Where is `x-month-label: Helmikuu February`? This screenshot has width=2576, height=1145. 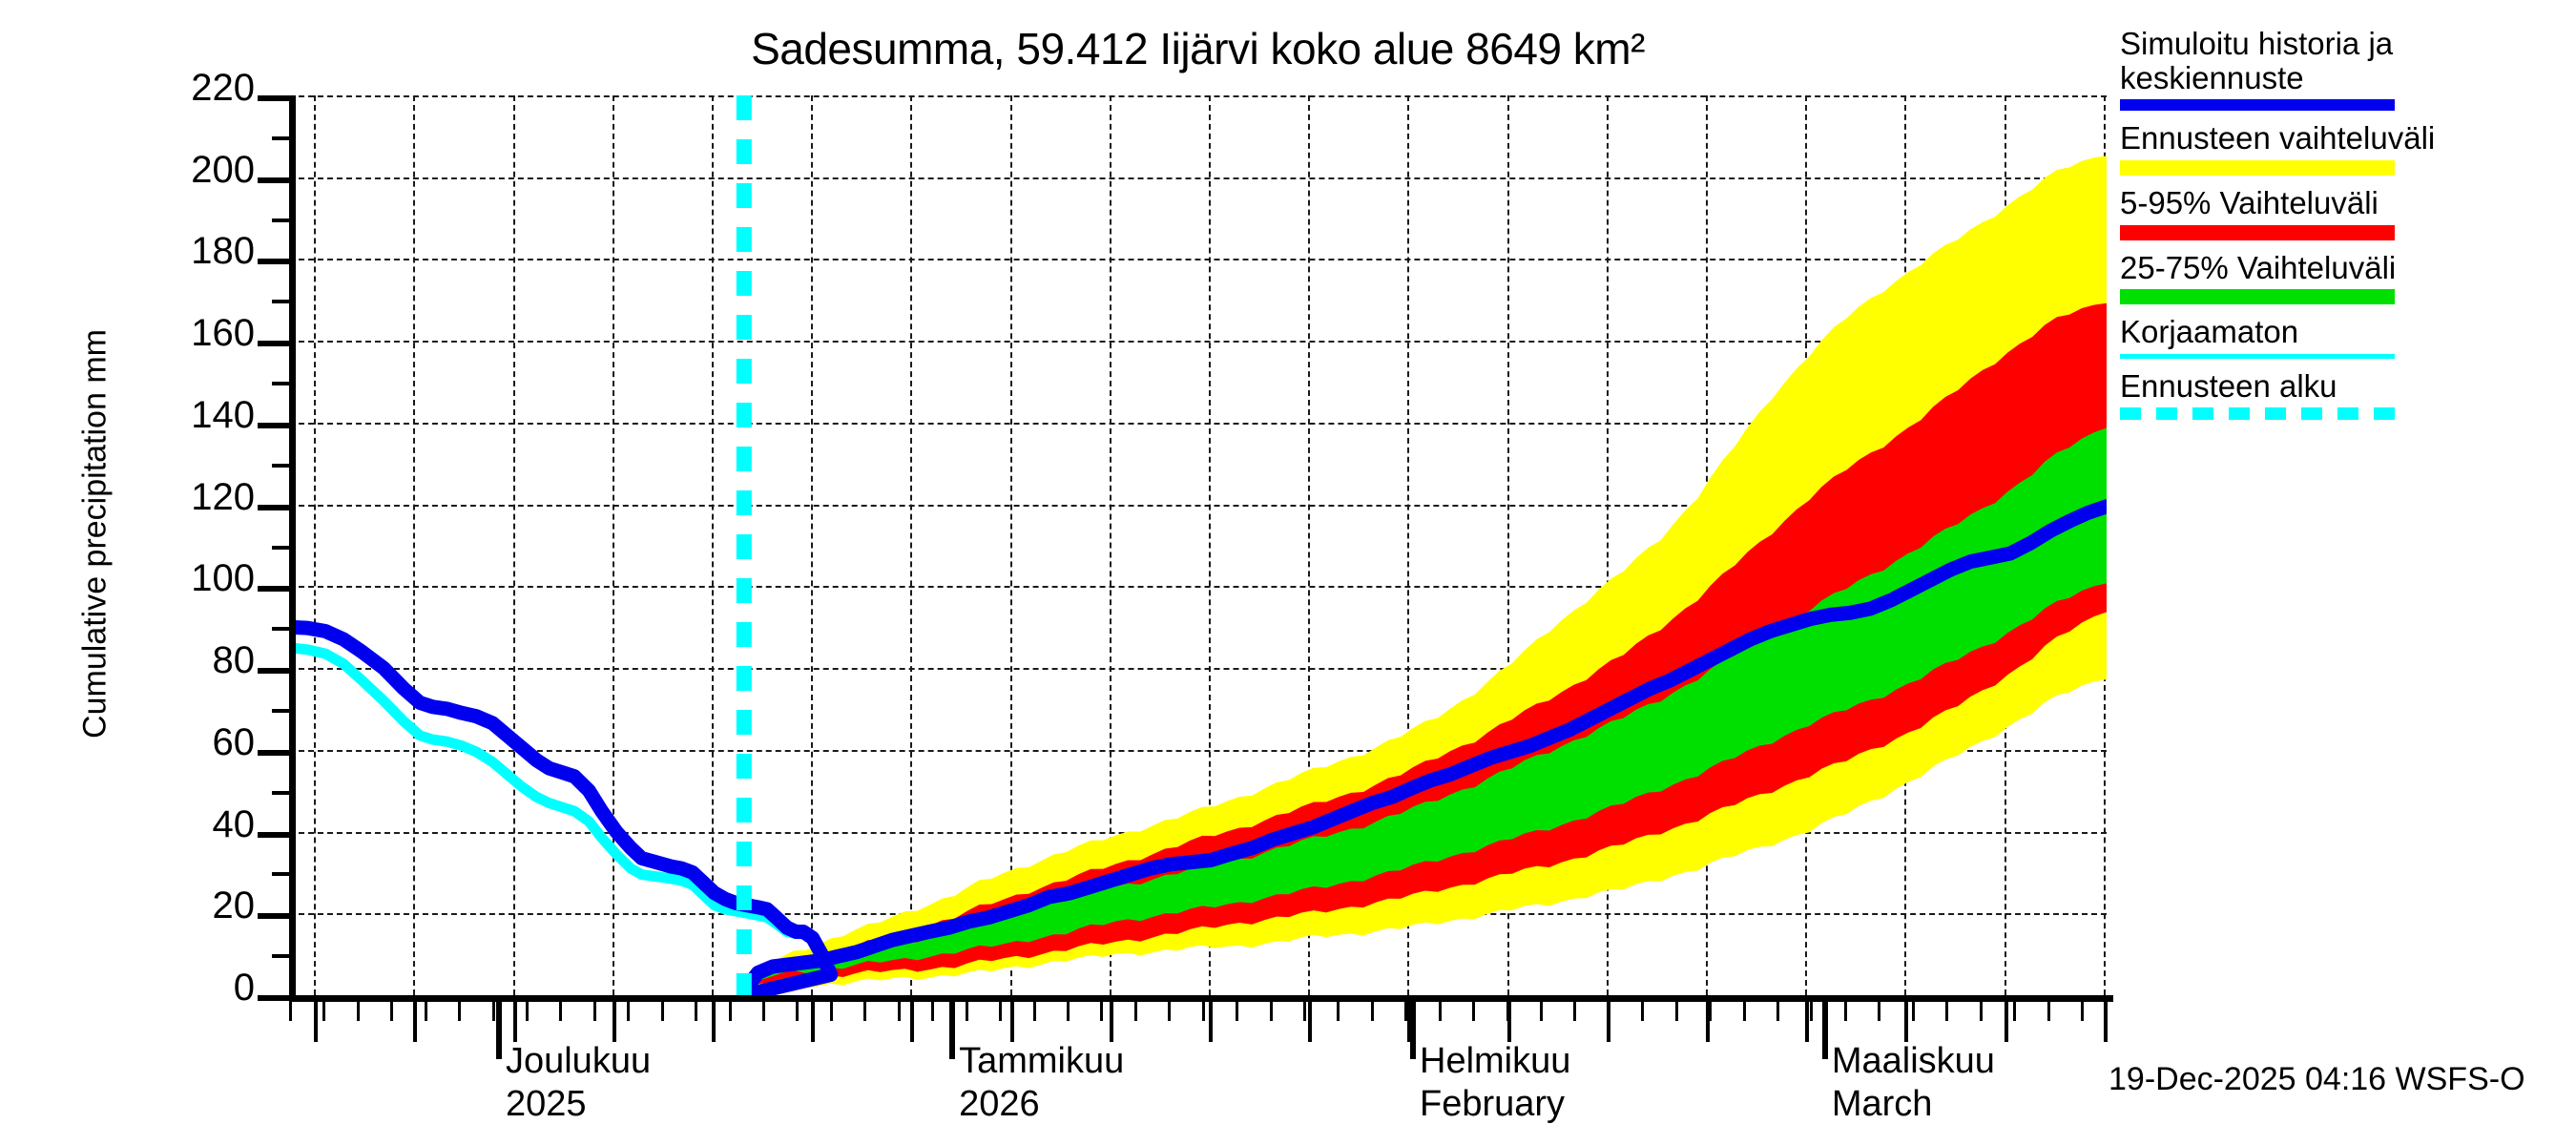 x-month-label: Helmikuu February is located at coordinates (1495, 1083).